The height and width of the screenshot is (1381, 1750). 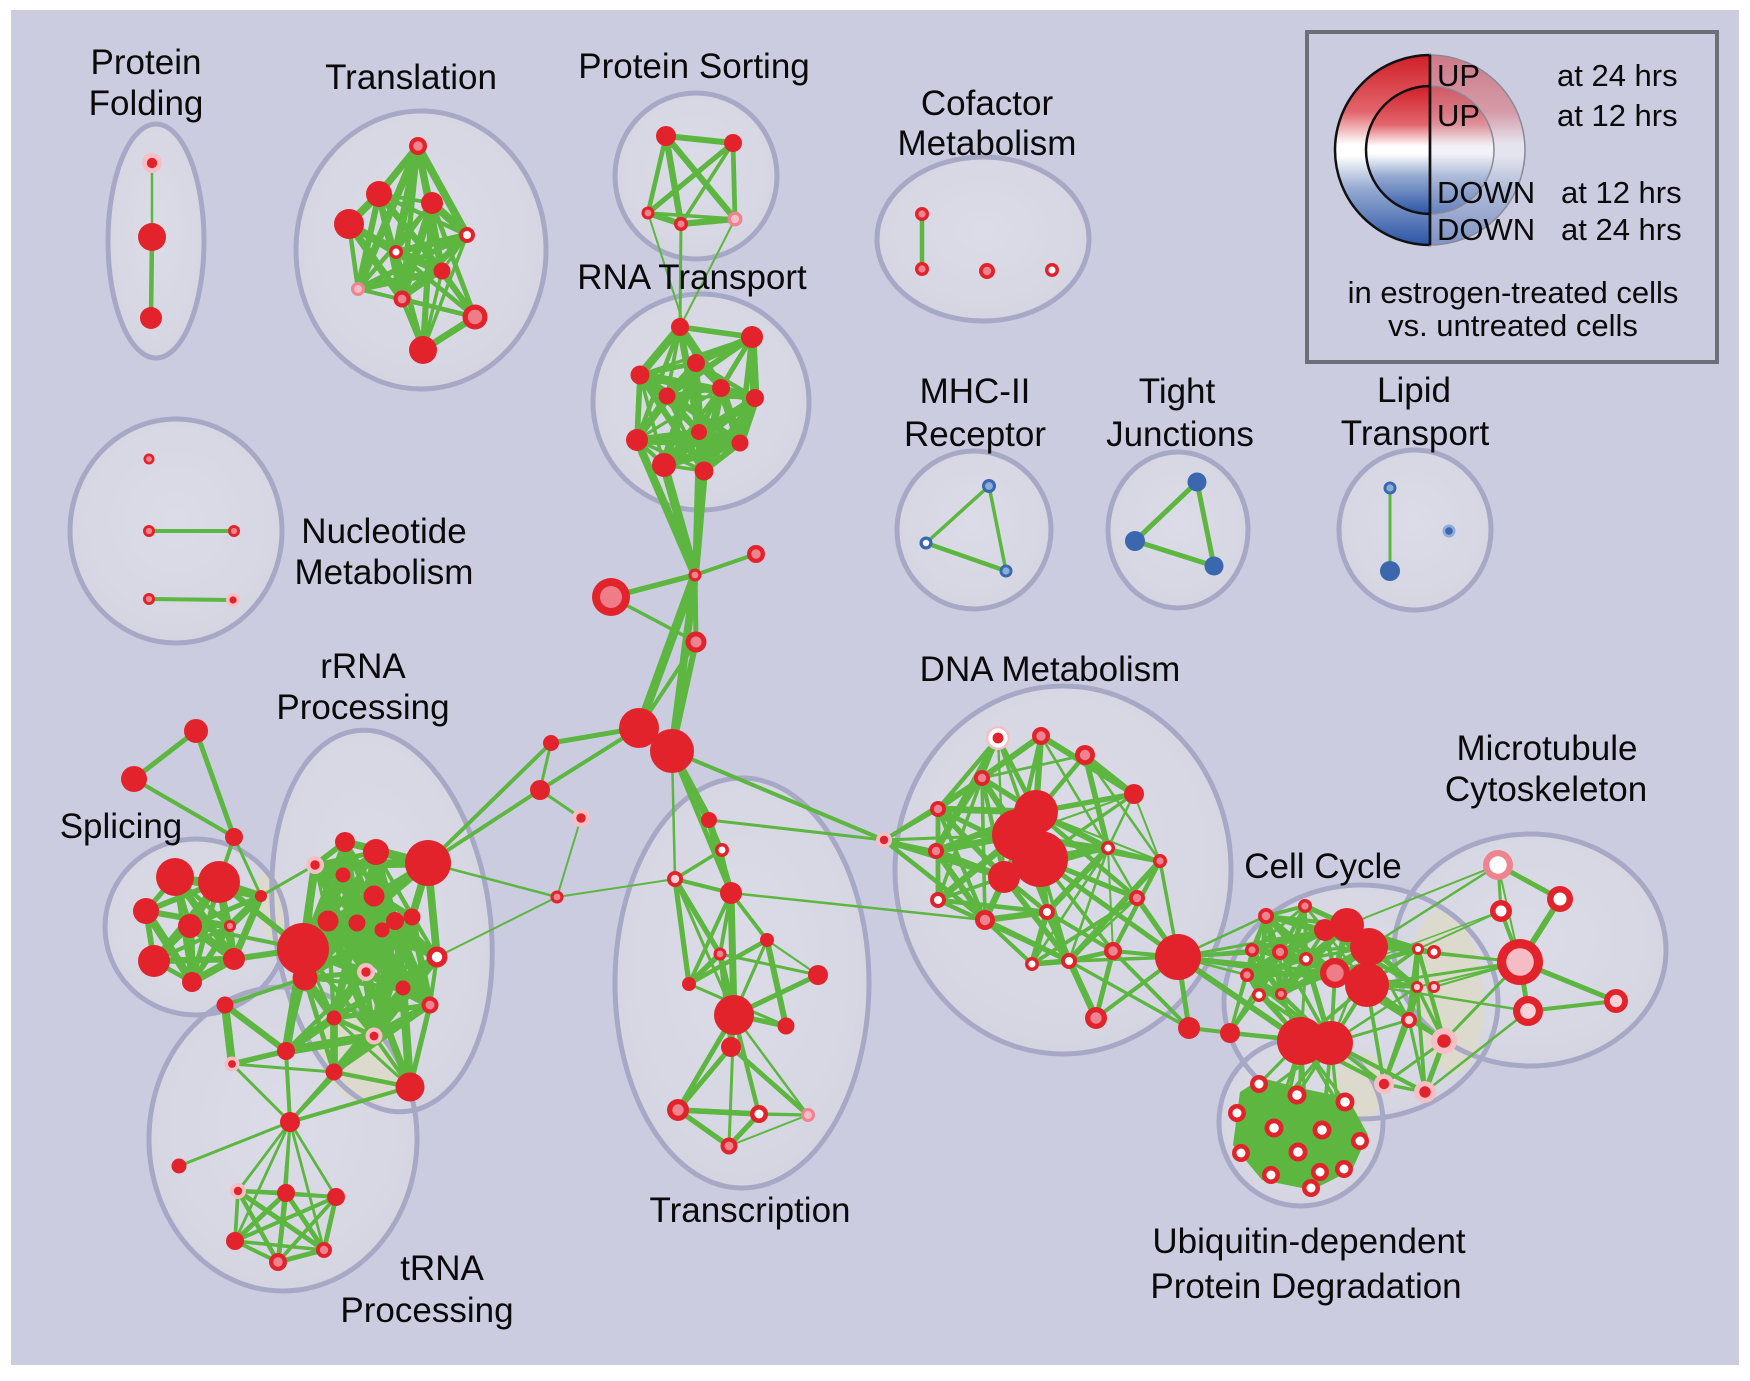 What do you see at coordinates (694, 66) in the screenshot?
I see `svg-text: Protein Sorting` at bounding box center [694, 66].